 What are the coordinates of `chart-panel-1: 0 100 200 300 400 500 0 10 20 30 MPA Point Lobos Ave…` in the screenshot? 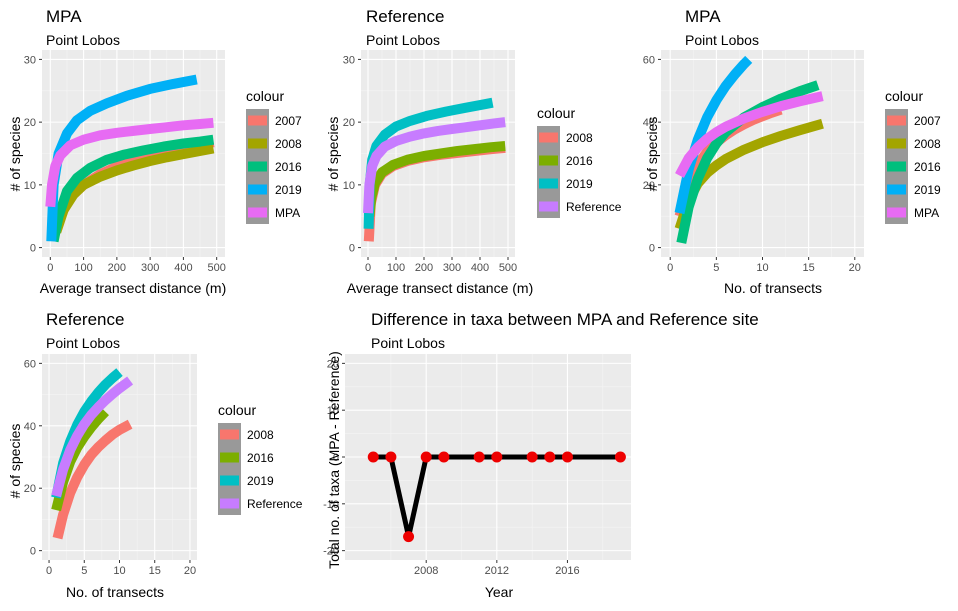 It's located at (154, 151).